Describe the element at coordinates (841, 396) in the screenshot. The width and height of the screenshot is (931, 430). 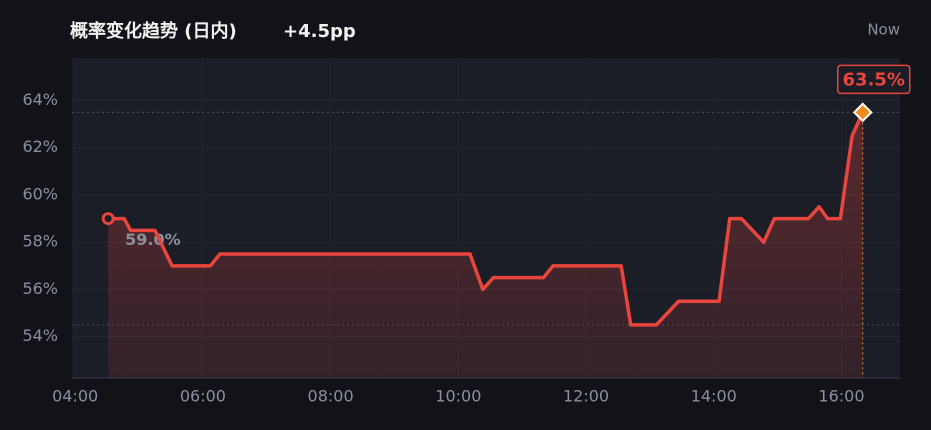
I see `x-tick-label: 16:00` at that location.